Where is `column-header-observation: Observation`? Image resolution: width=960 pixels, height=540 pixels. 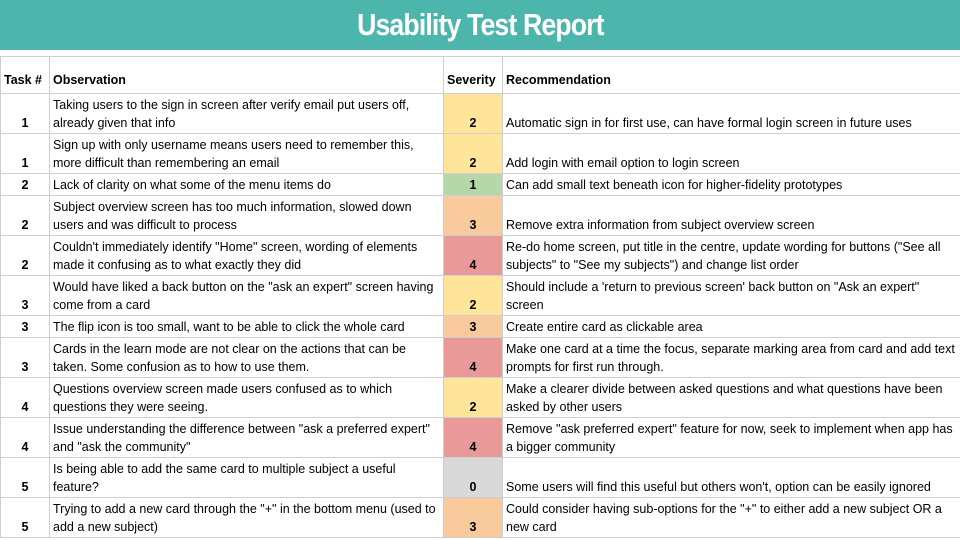 column-header-observation: Observation is located at coordinates (246, 75).